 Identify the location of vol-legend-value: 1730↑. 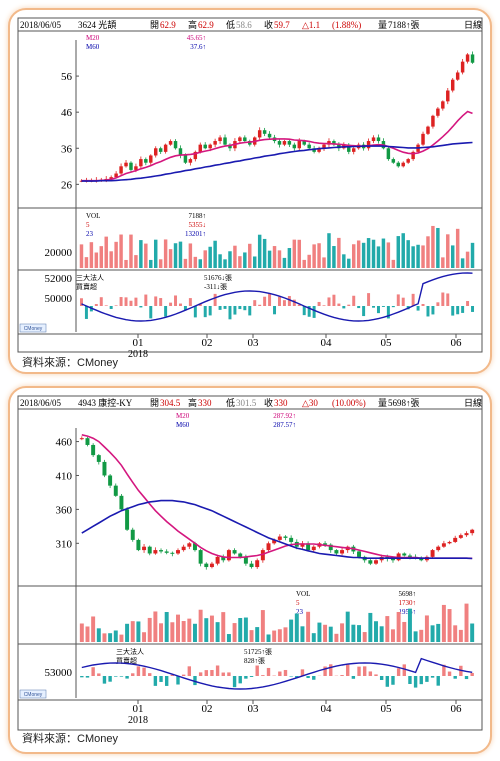
(408, 603).